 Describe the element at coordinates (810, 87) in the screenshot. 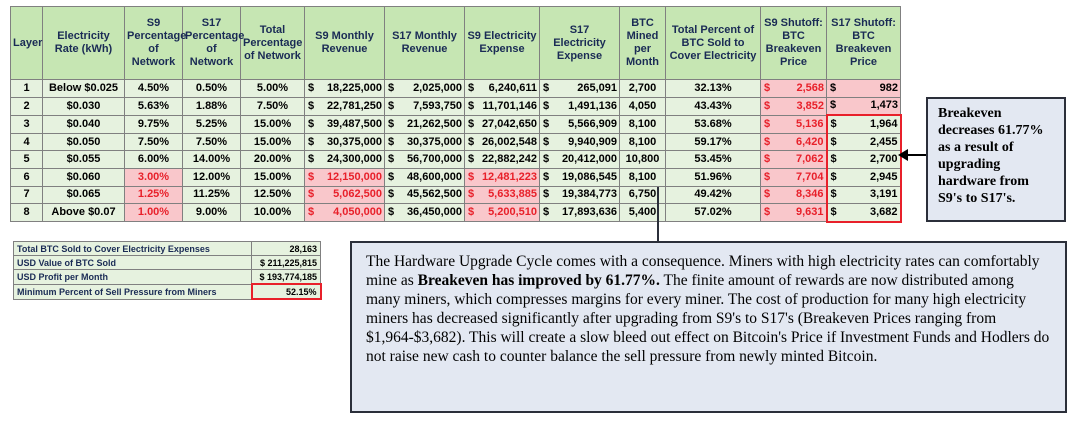

I see `cell-value: 2,568` at that location.